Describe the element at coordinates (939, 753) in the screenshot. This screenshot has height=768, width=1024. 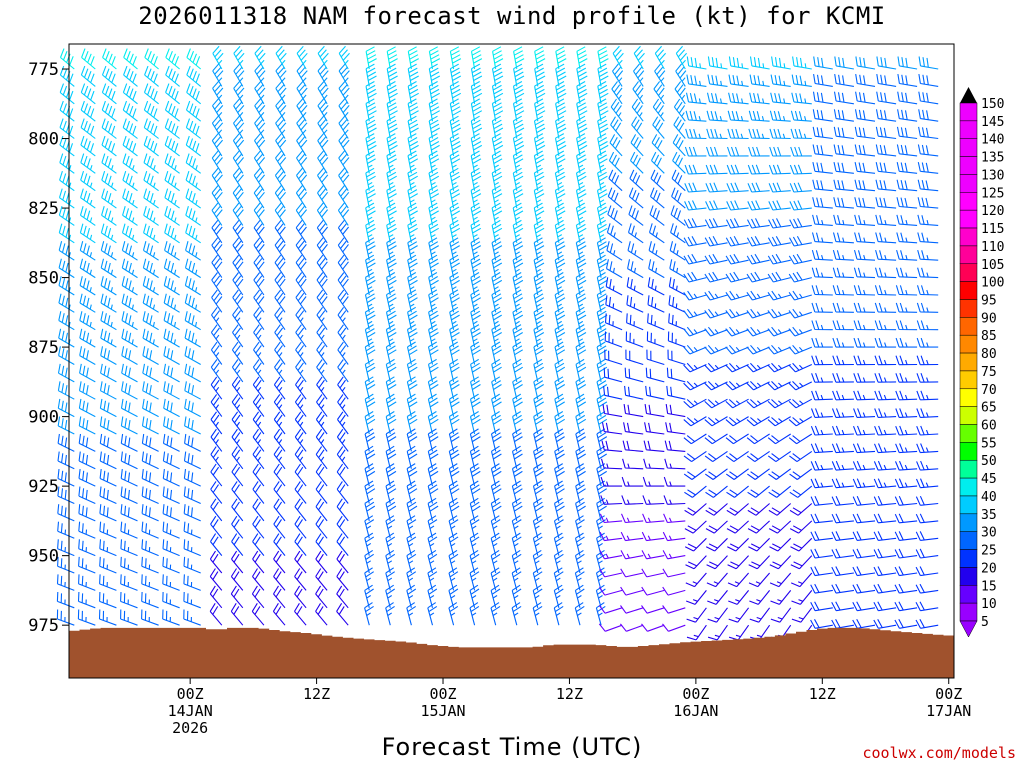
I see `credit-link: coolwx.com/models` at that location.